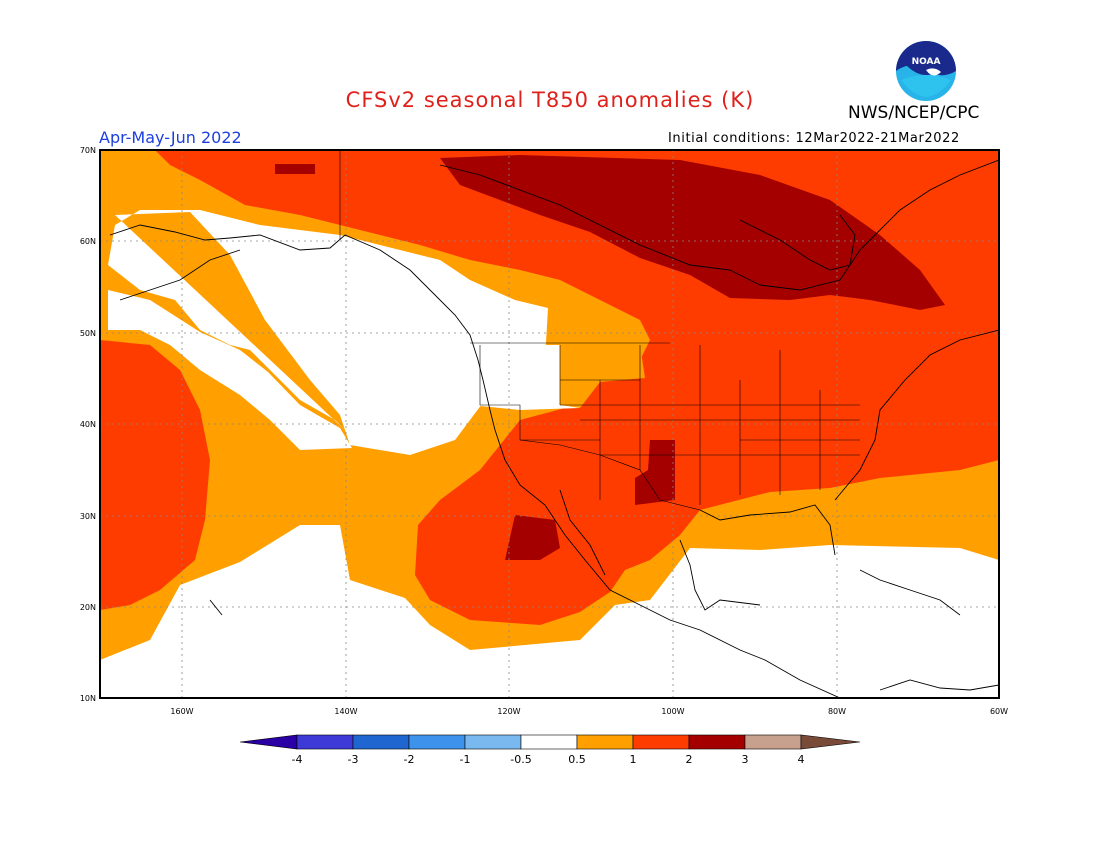  Describe the element at coordinates (297, 759) in the screenshot. I see `colorbar-label: -4` at that location.